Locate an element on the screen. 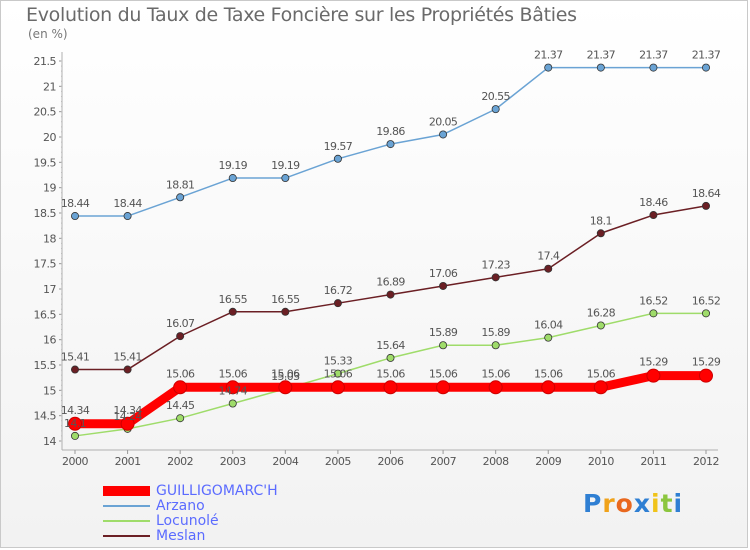 The image size is (750, 550). legend-label: Locunolé is located at coordinates (187, 521).